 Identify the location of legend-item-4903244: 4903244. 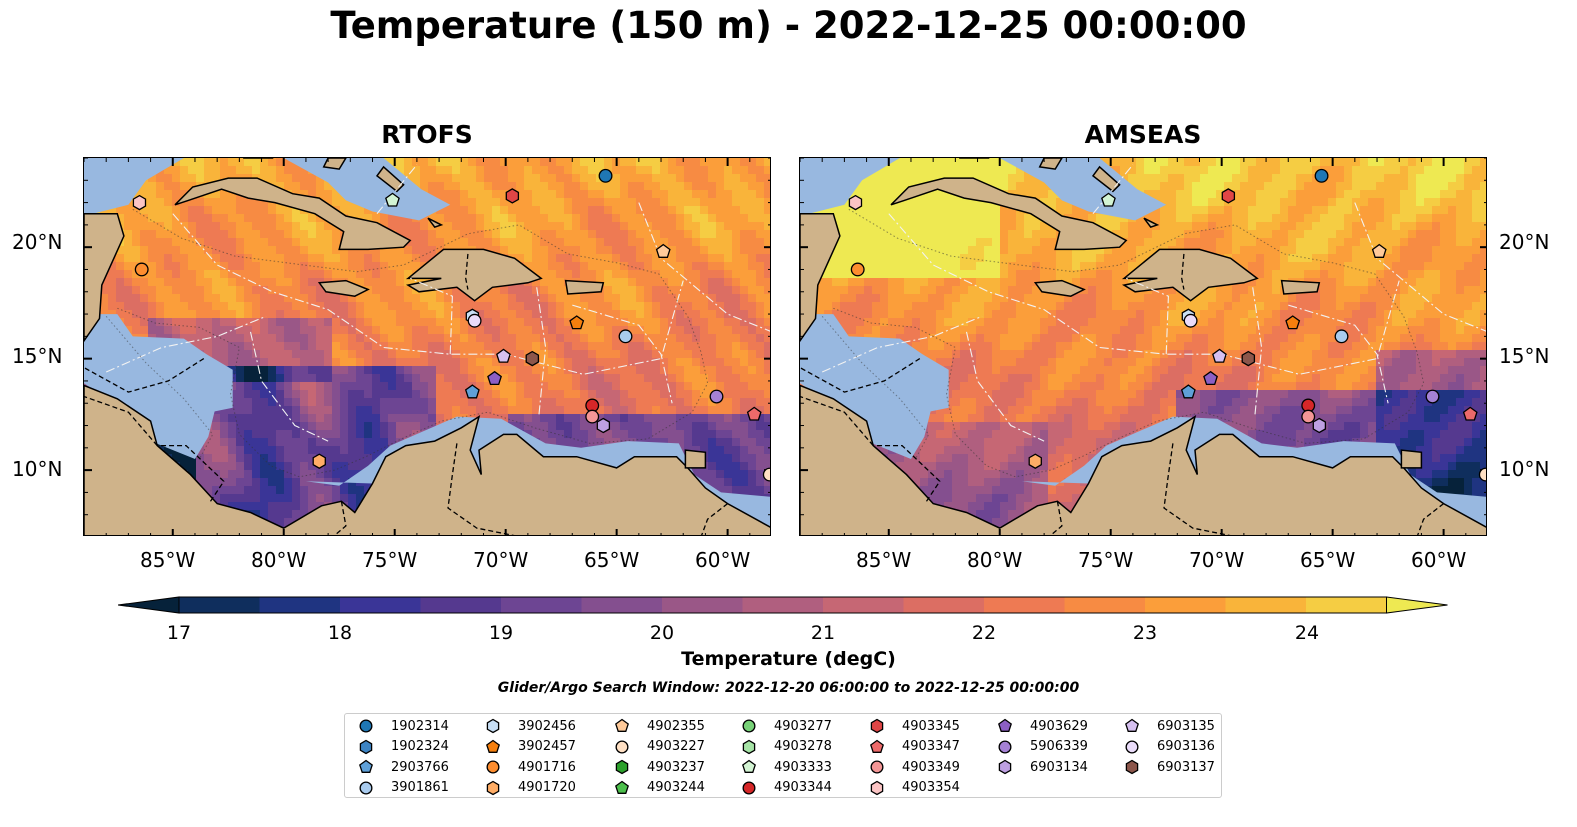
(658, 788).